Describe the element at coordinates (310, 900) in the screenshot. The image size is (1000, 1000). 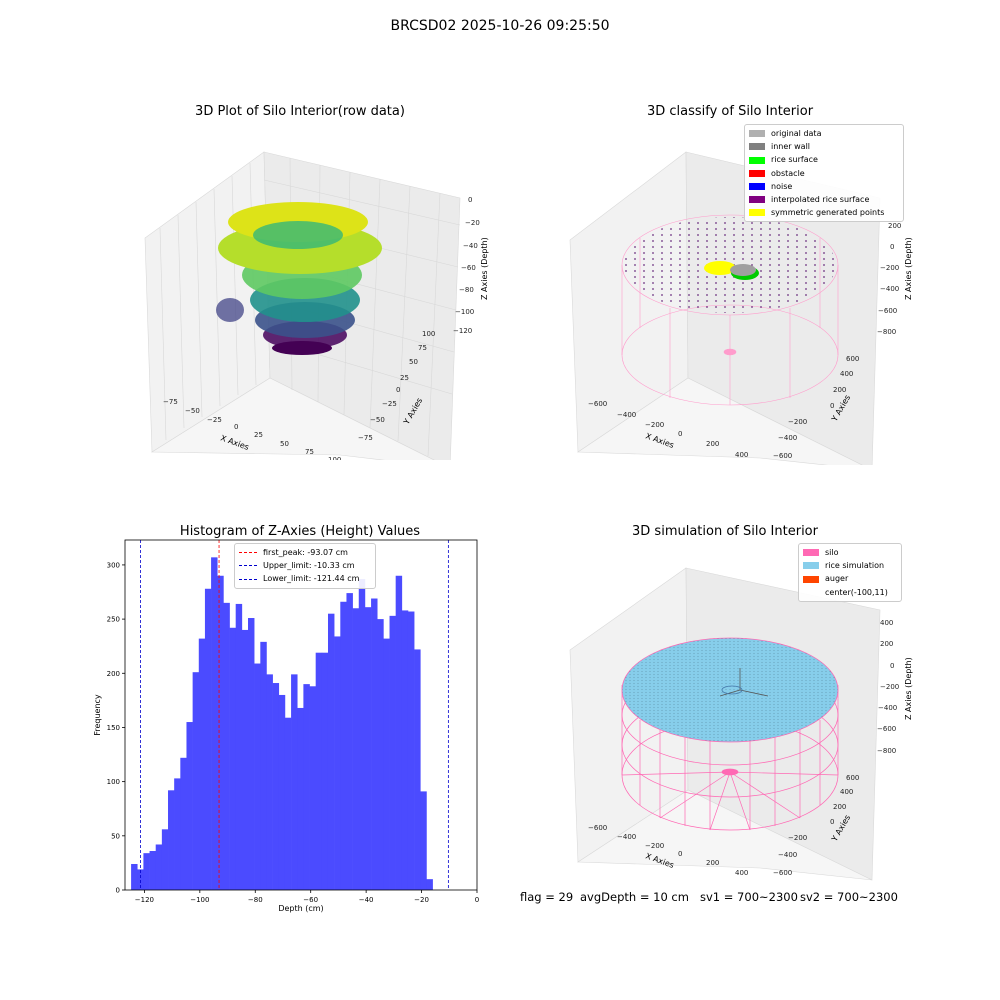
I see `histogram-xtick-label: −60` at that location.